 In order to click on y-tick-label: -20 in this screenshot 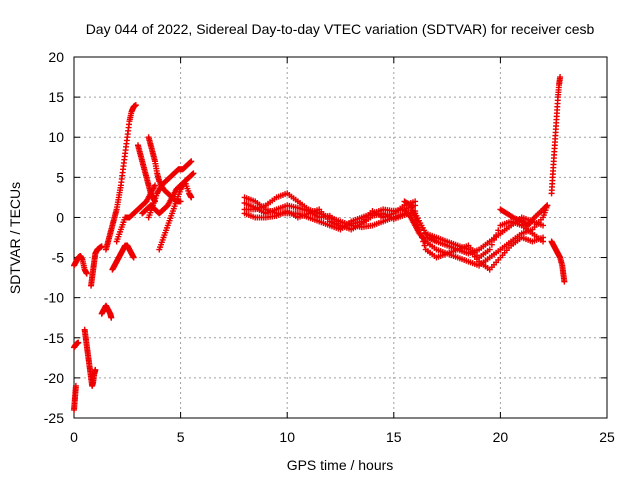, I will do `click(54, 378)`.